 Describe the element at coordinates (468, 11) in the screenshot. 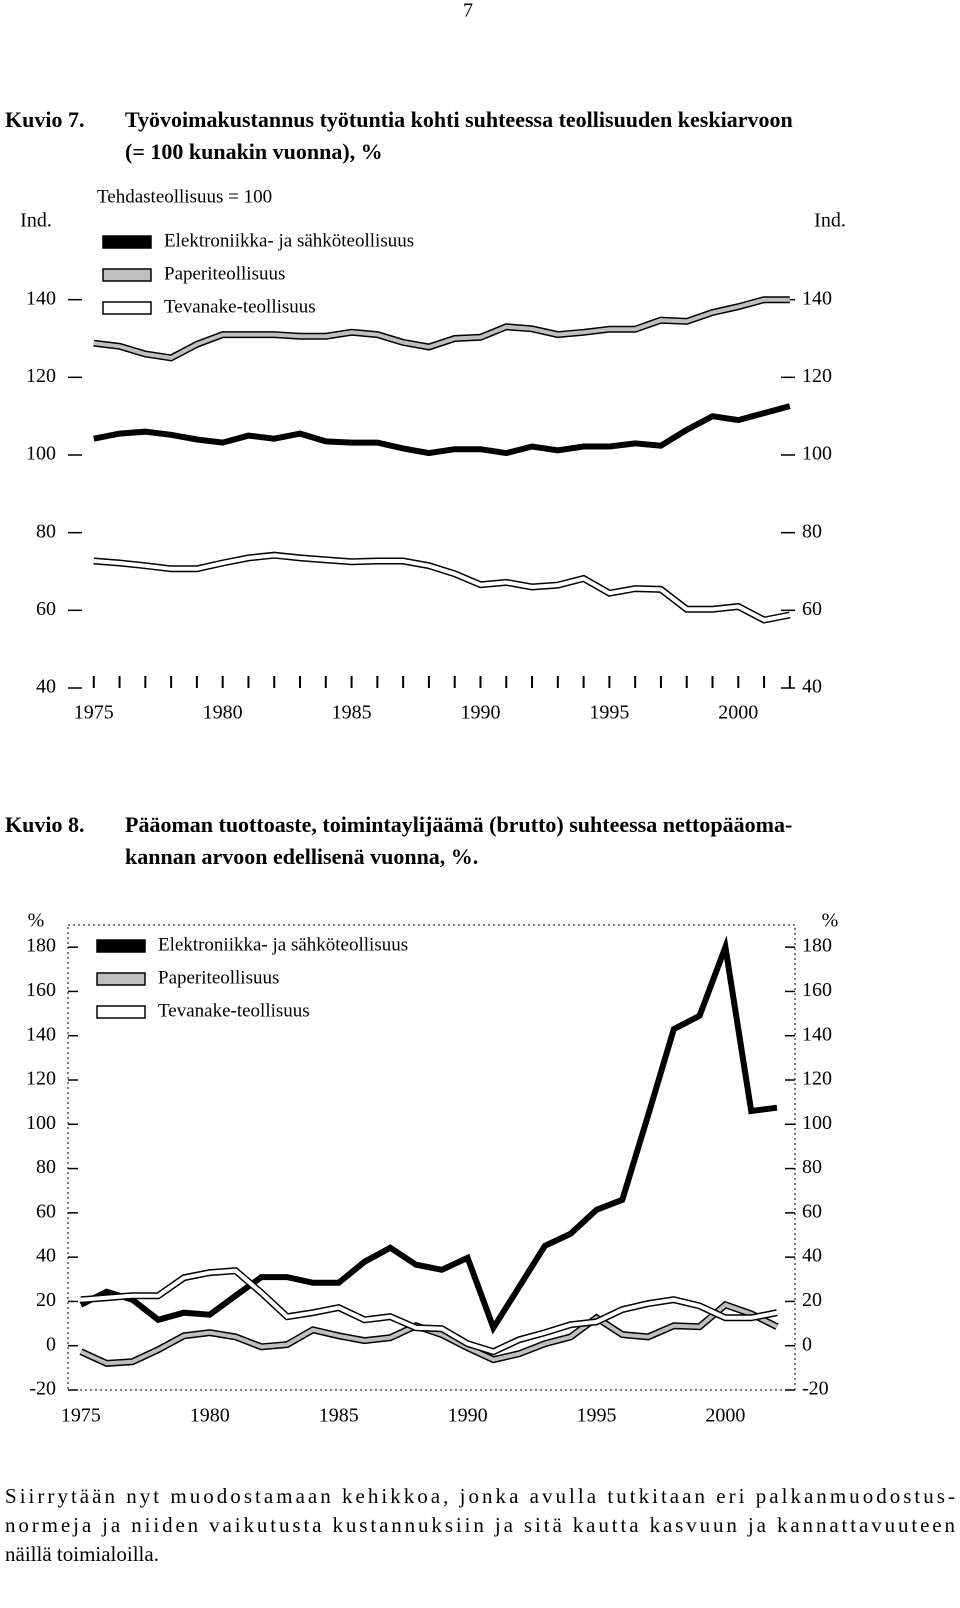

I see `page-number: 7` at that location.